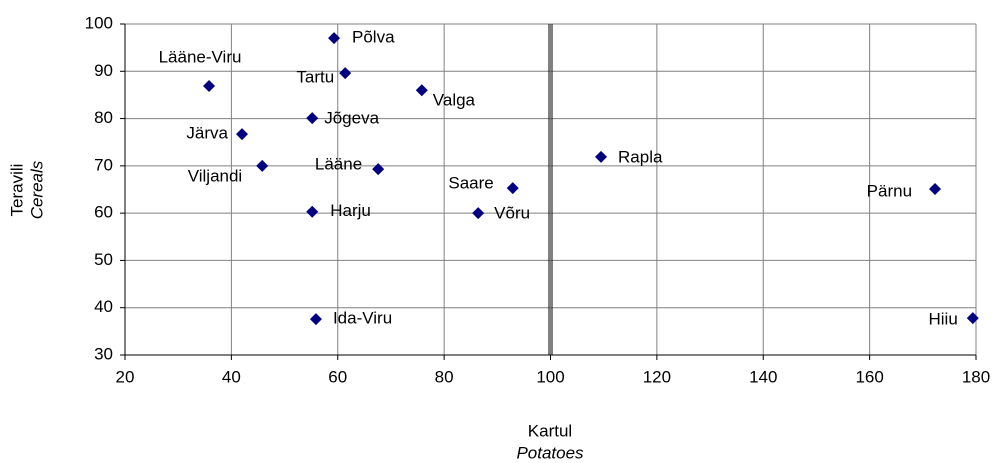 The height and width of the screenshot is (463, 995). Describe the element at coordinates (337, 376) in the screenshot. I see `x-tick-label: 60` at that location.